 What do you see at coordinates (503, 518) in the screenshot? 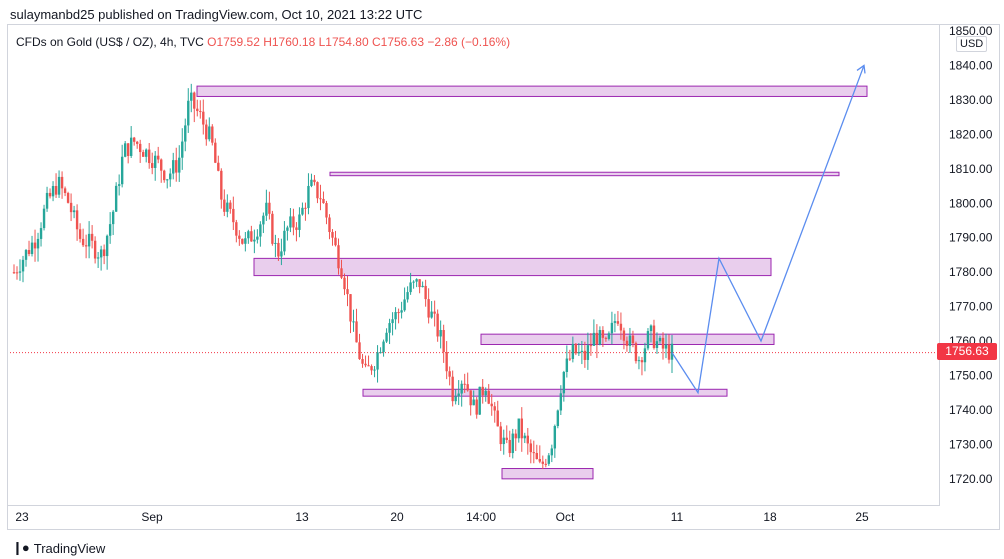
I see `time-axis` at bounding box center [503, 518].